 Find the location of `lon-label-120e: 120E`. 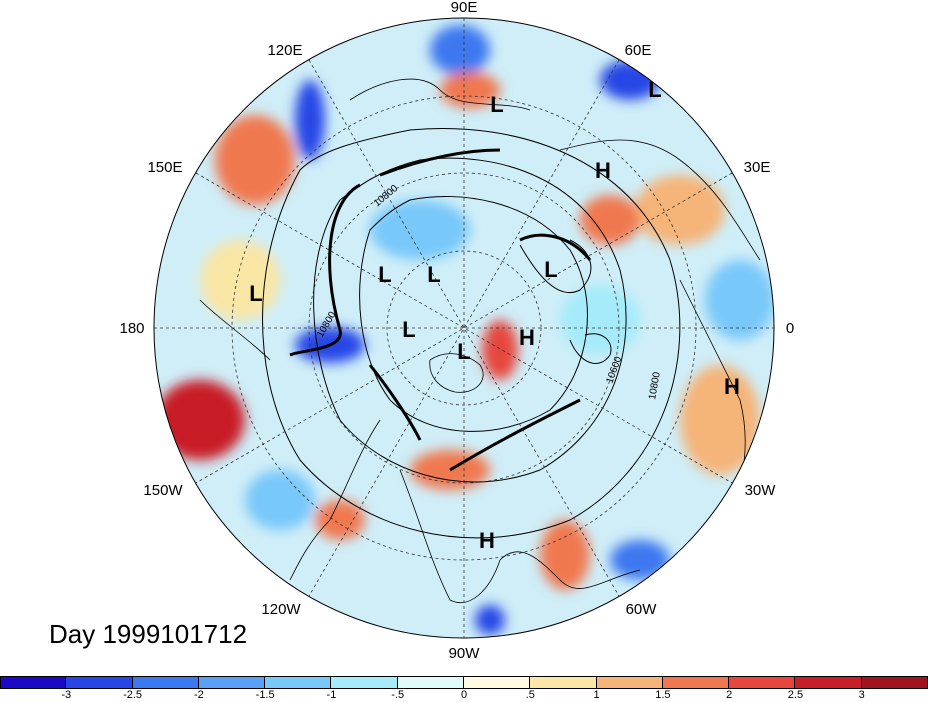

lon-label-120e: 120E is located at coordinates (284, 50).